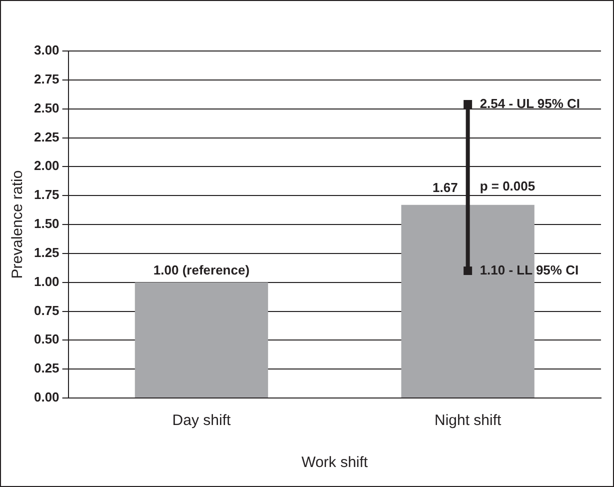 Image resolution: width=614 pixels, height=487 pixels. Describe the element at coordinates (17, 224) in the screenshot. I see `y-axis-title: Prevalence ratio` at that location.